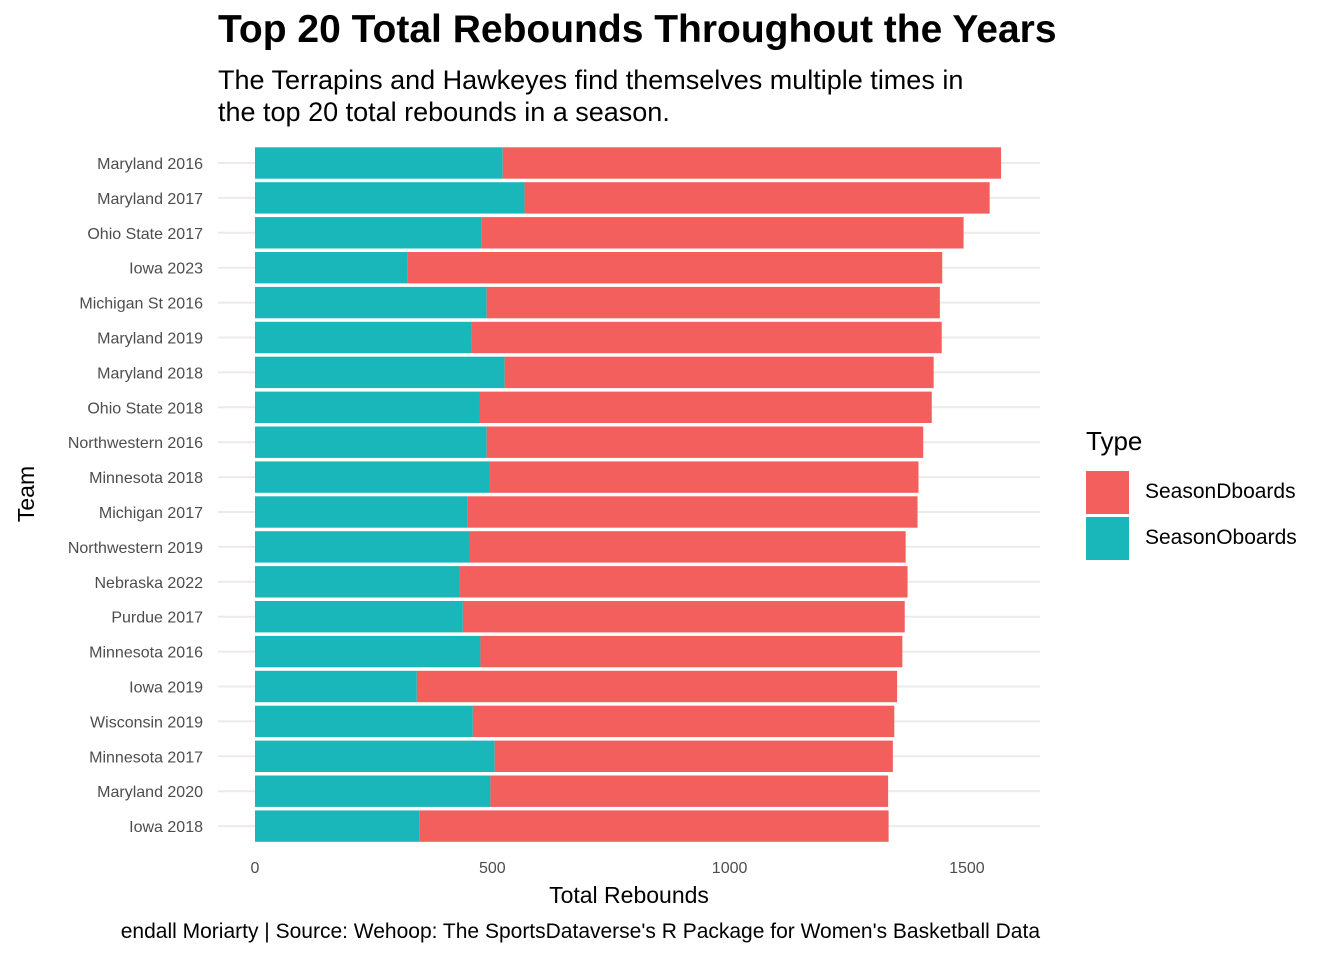  I want to click on legend-label: SeasonOboards, so click(1221, 537).